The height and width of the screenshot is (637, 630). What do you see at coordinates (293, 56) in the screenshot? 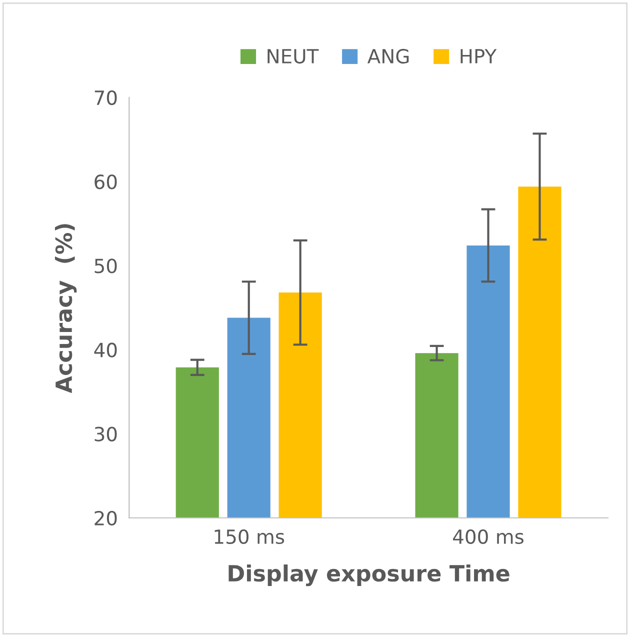
I see `legend-label: NEUT` at bounding box center [293, 56].